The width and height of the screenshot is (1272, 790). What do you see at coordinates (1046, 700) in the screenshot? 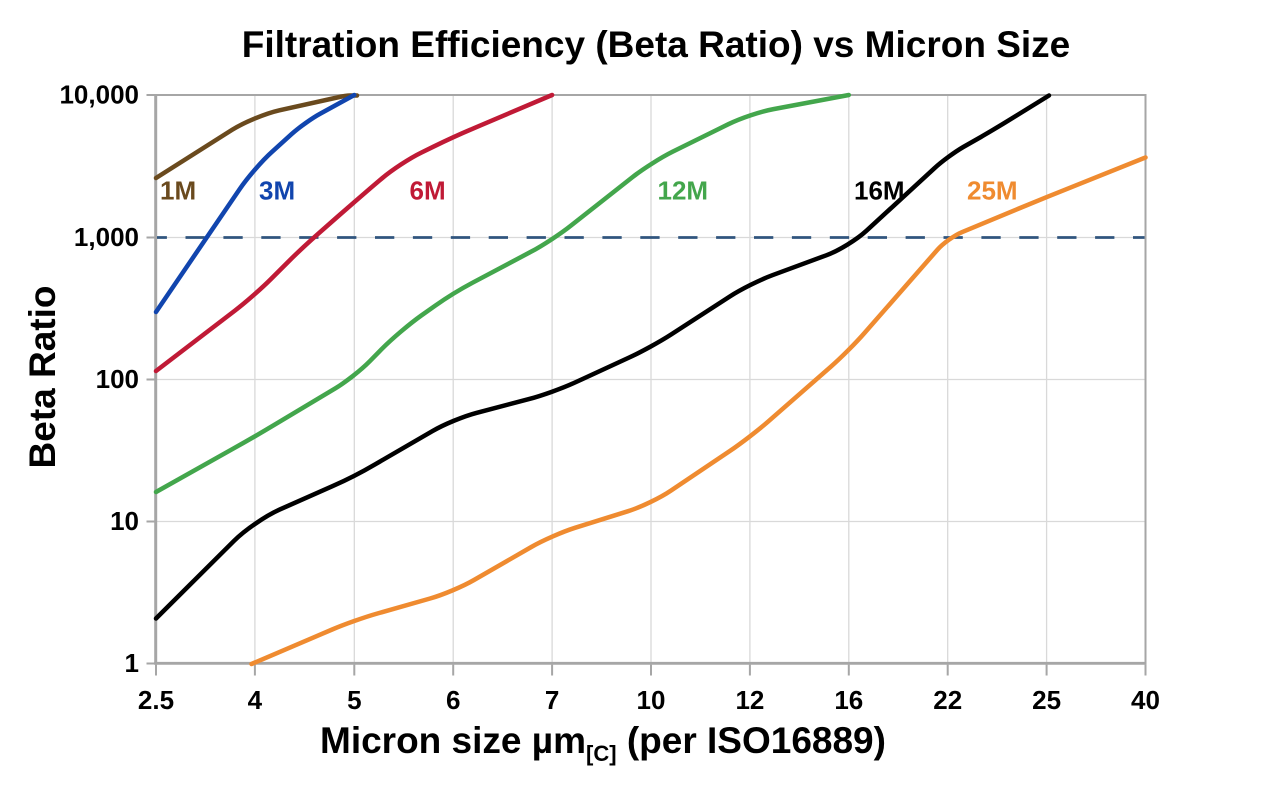
I see `svg-text: 25` at bounding box center [1046, 700].